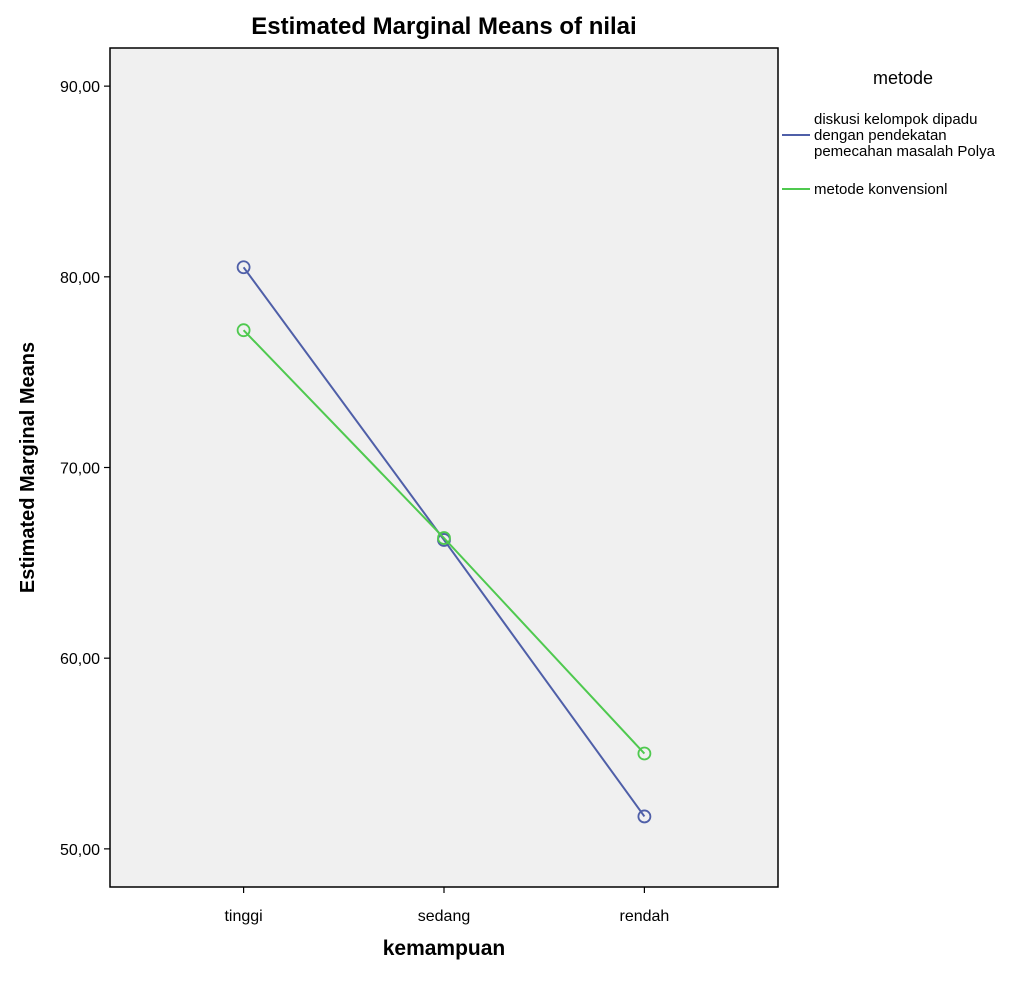  Describe the element at coordinates (644, 916) in the screenshot. I see `x-tick-label: rendah` at that location.